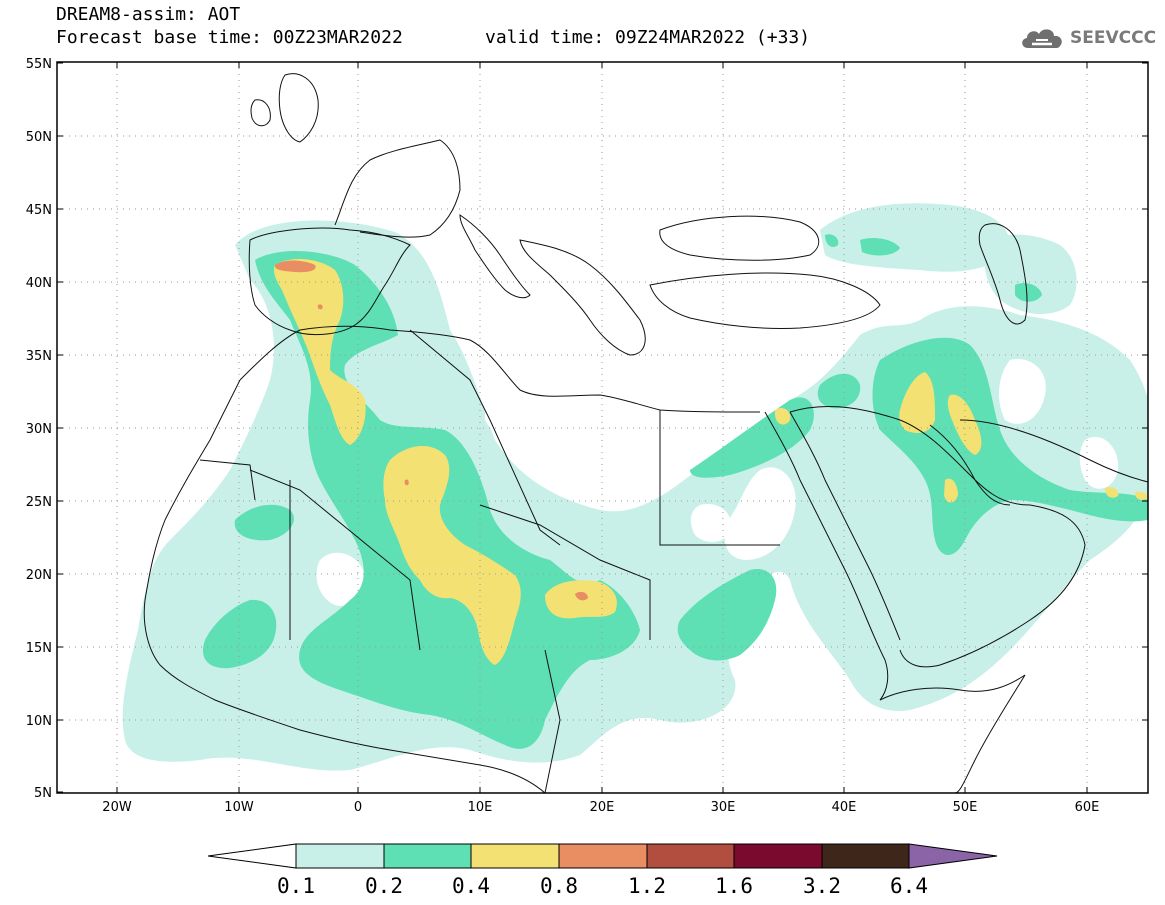 This screenshot has width=1165, height=905. Describe the element at coordinates (647, 886) in the screenshot. I see `colorbar-label: 1.2` at that location.